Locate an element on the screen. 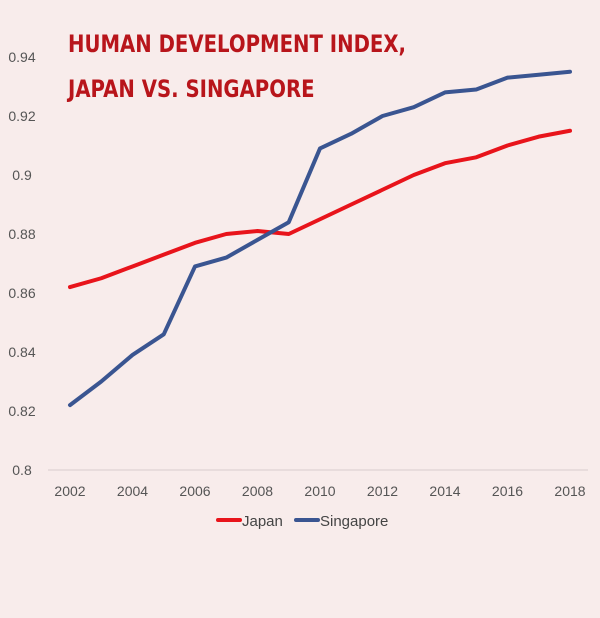  x-axis-ticks: 2002 2004 2006 2008 2010 2012 2014 2016 2018 is located at coordinates (319, 491).